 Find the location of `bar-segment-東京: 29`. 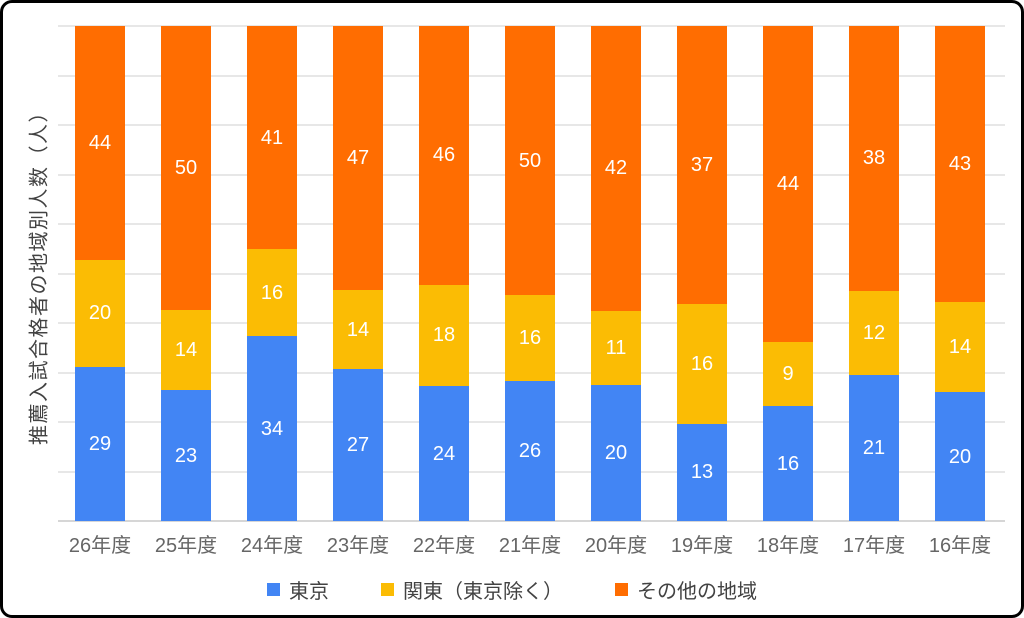

bar-segment-東京: 29 is located at coordinates (100, 443).